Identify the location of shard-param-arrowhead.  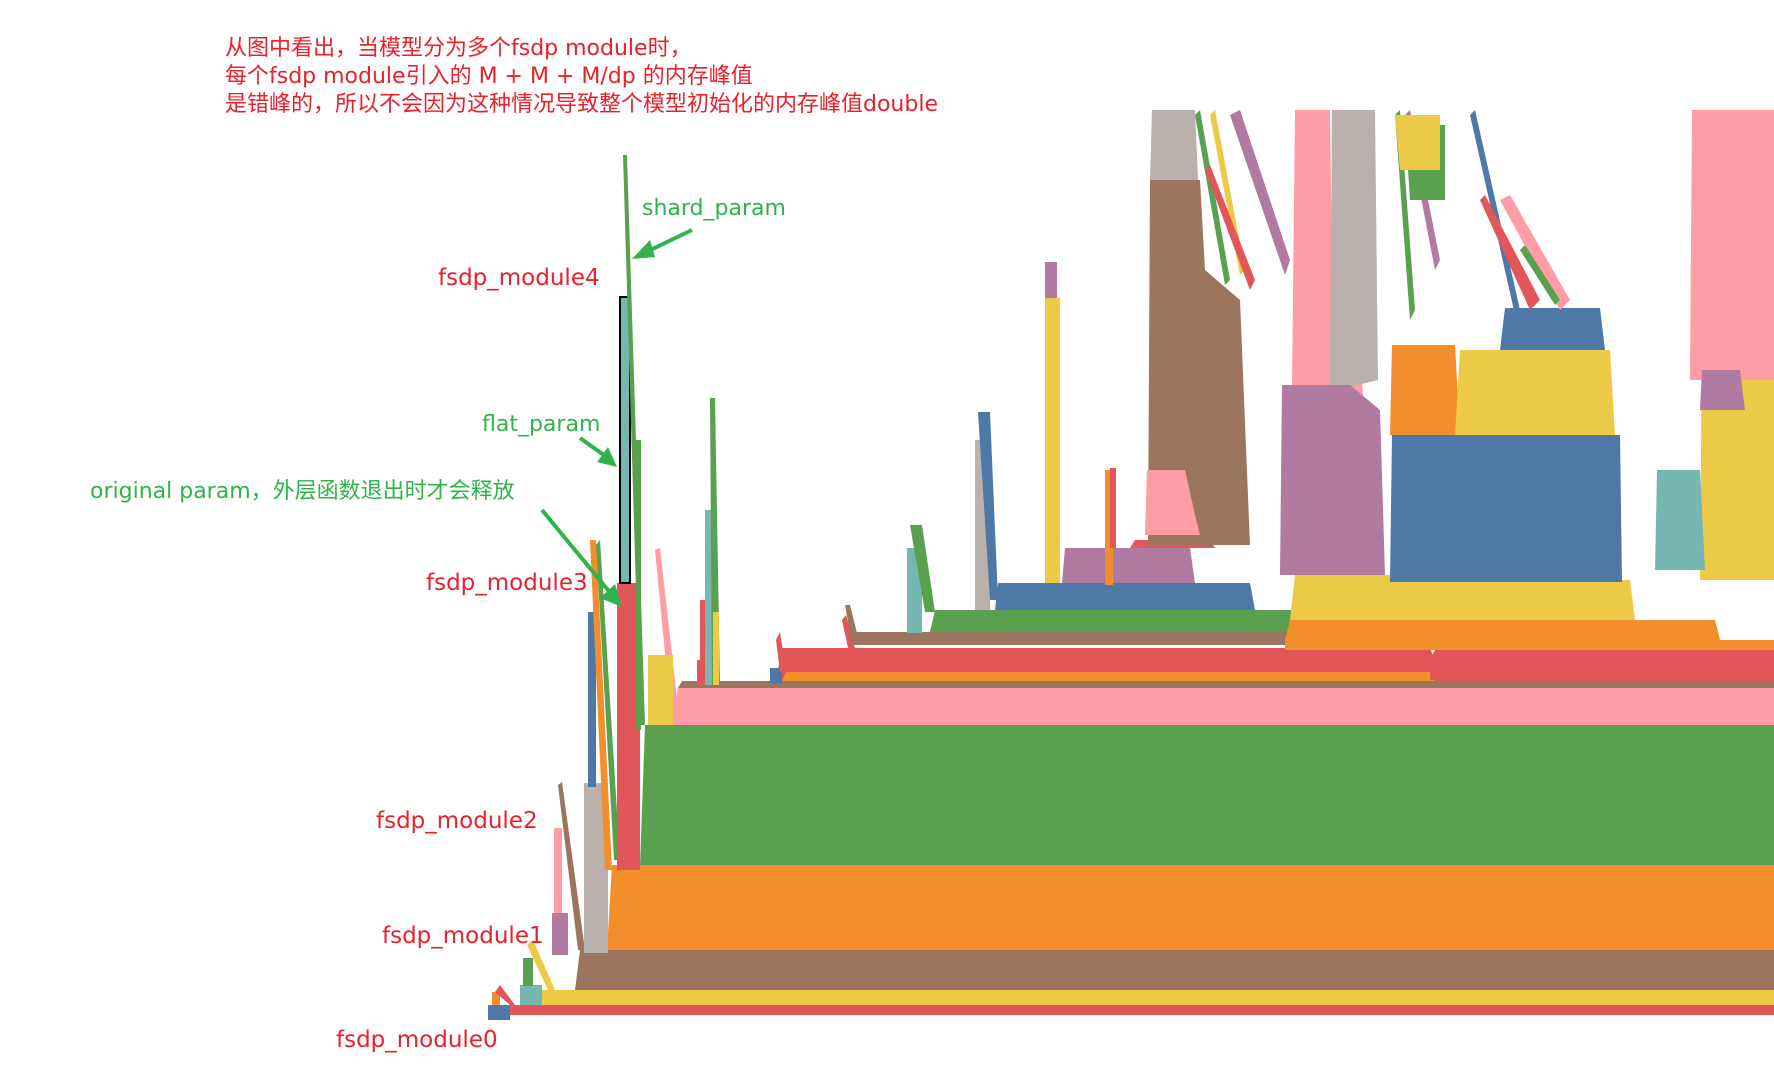
(643, 249).